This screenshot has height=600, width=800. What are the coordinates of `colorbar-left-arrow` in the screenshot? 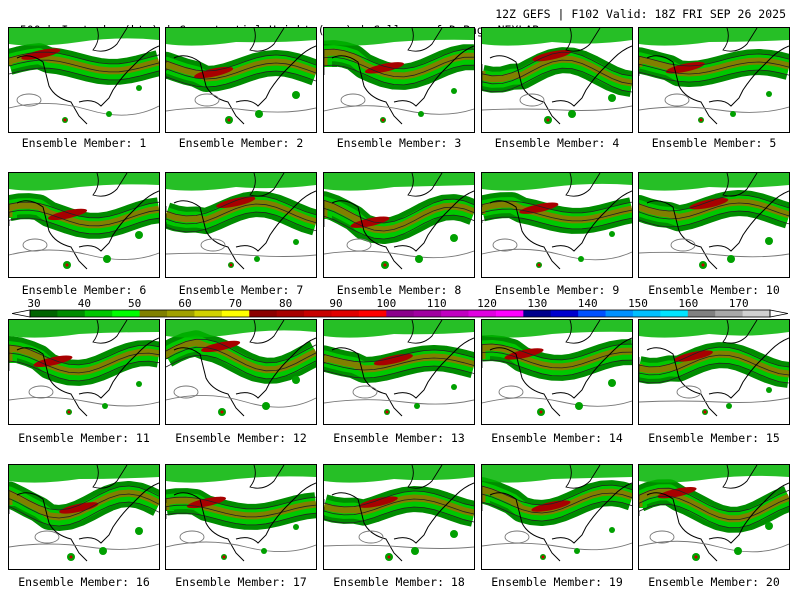 It's located at (21, 313).